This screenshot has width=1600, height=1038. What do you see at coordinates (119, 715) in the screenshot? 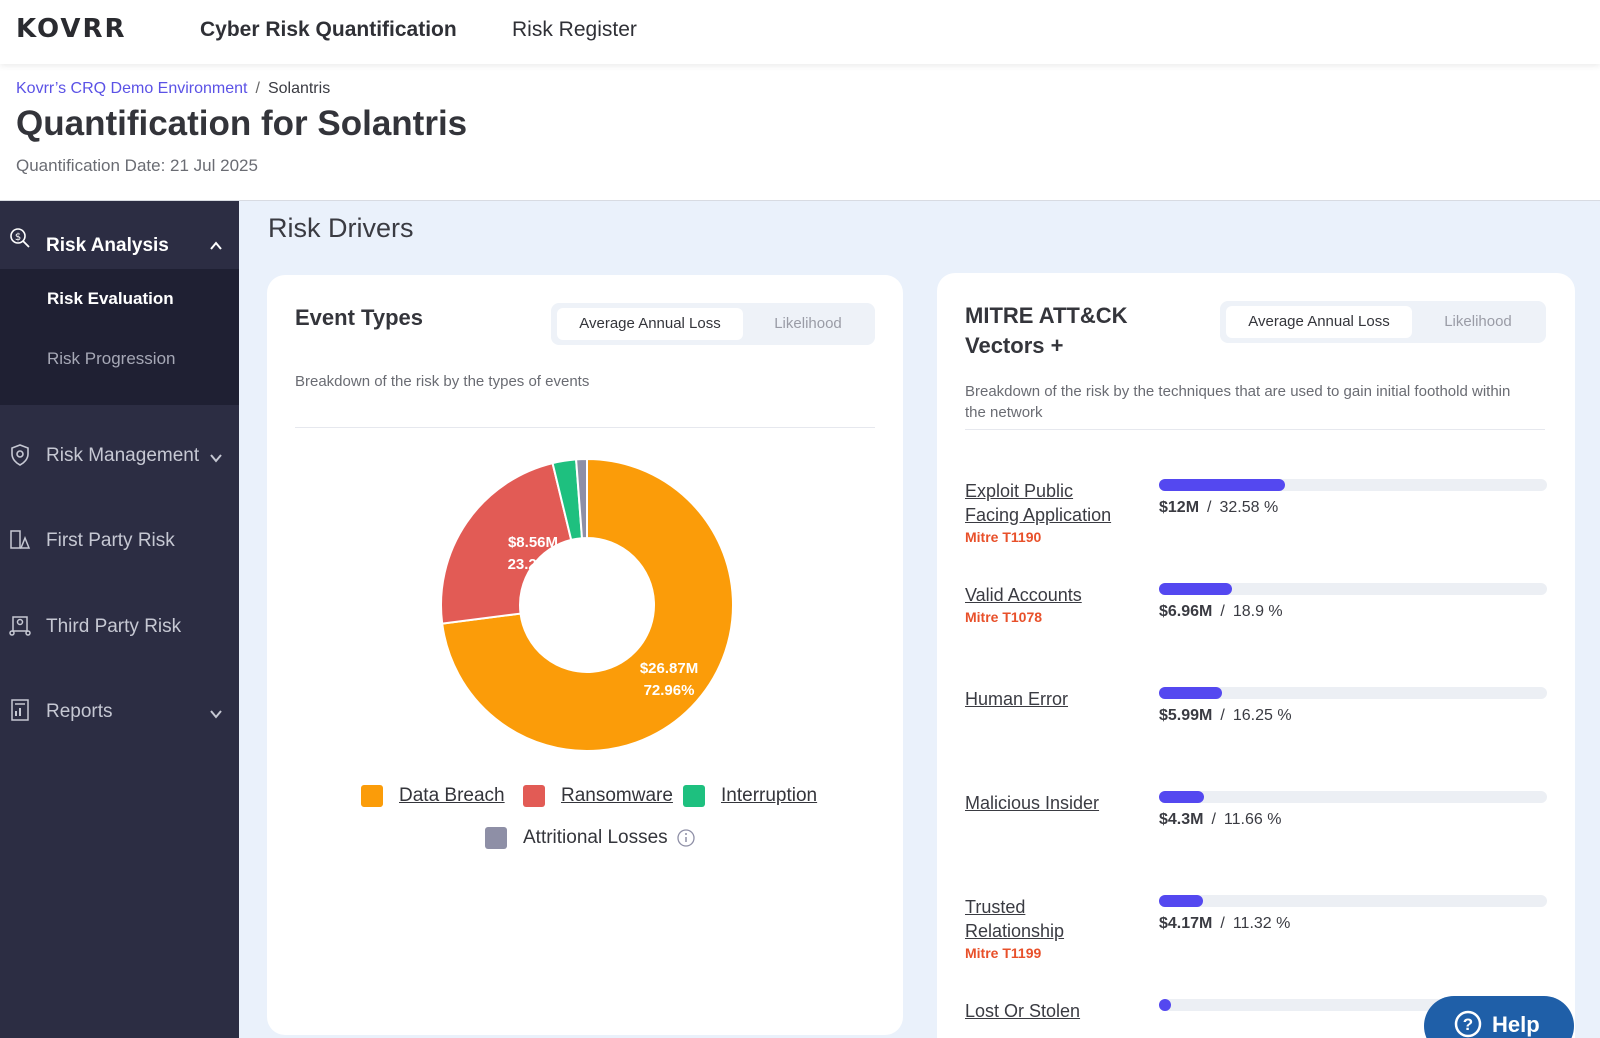
I see `sidebar-item-reports: Reports` at bounding box center [119, 715].